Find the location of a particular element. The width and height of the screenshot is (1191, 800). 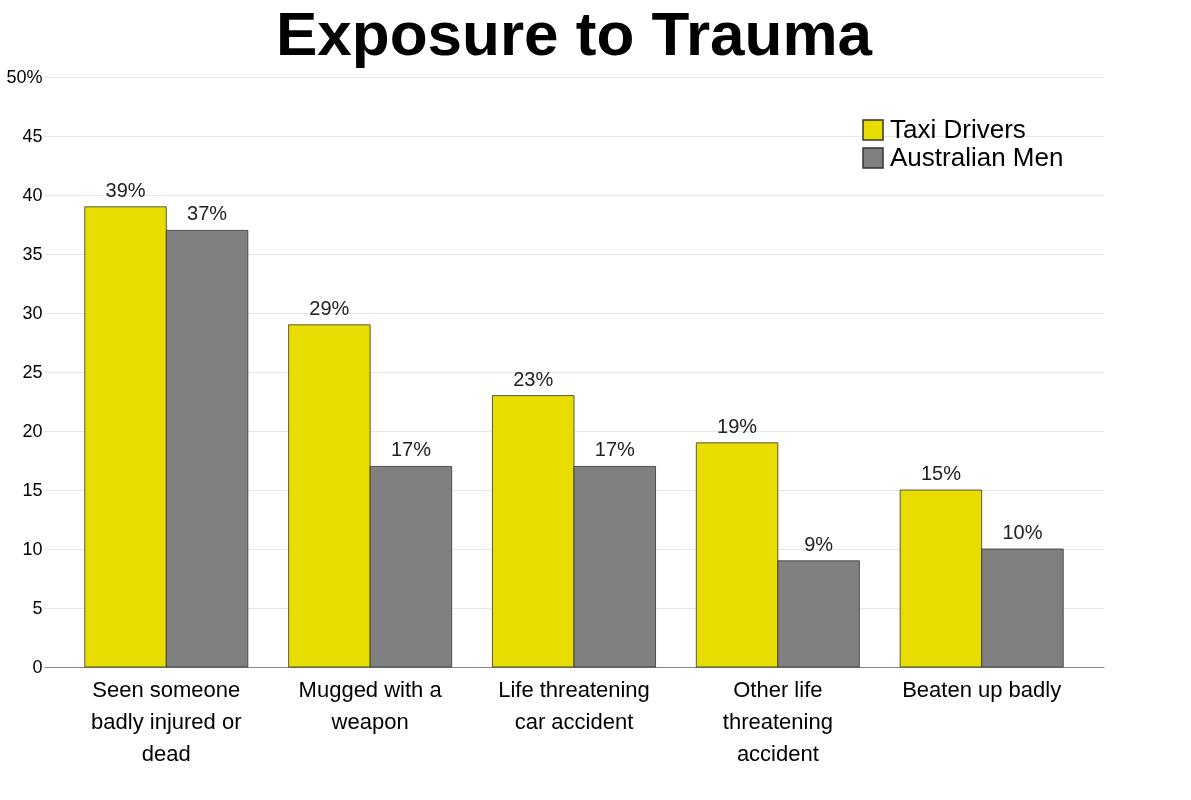

y-tick-label: 50% is located at coordinates (24, 76).